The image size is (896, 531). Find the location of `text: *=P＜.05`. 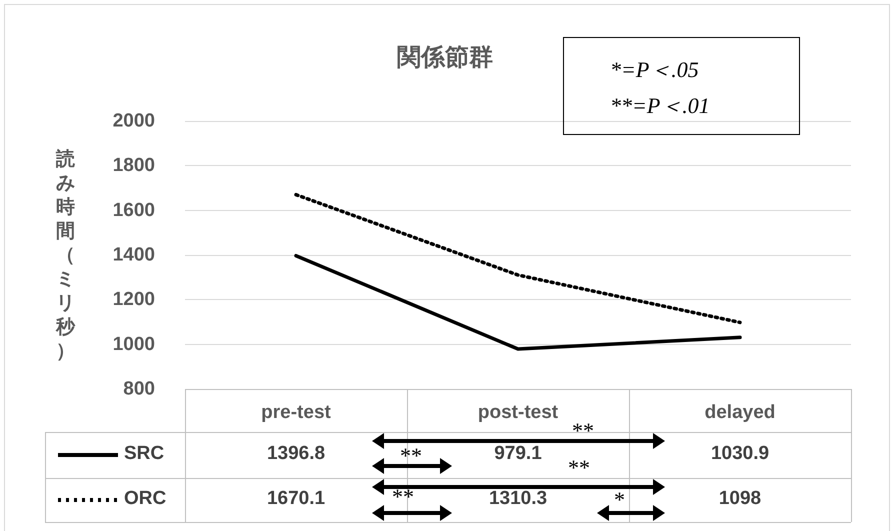

text: *=P＜.05 is located at coordinates (654, 69).